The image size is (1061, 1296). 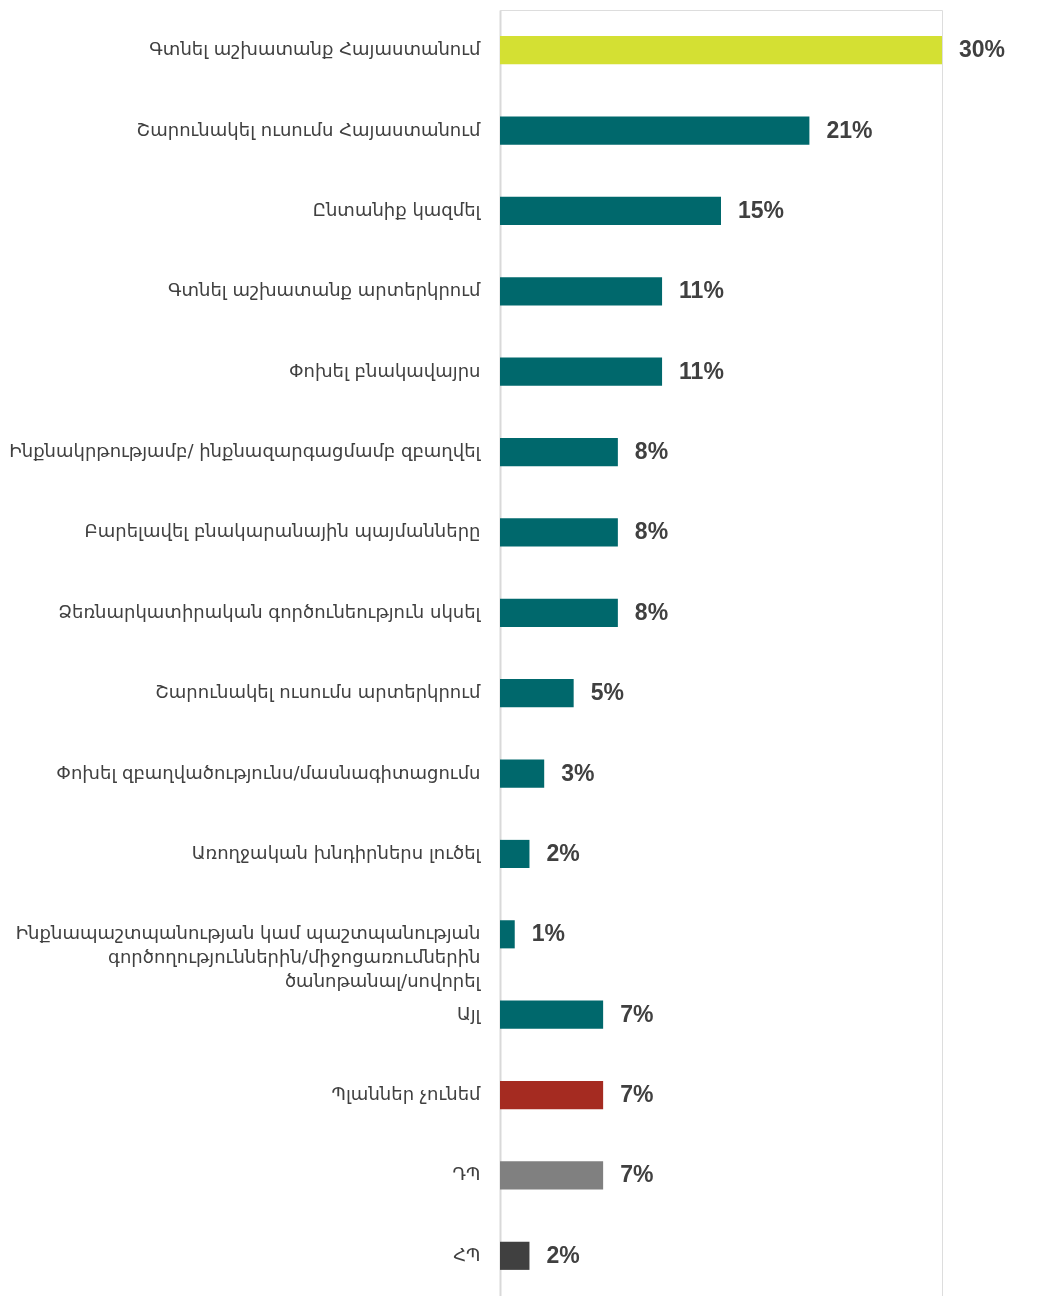 What do you see at coordinates (849, 129) in the screenshot?
I see `data-label: 21%` at bounding box center [849, 129].